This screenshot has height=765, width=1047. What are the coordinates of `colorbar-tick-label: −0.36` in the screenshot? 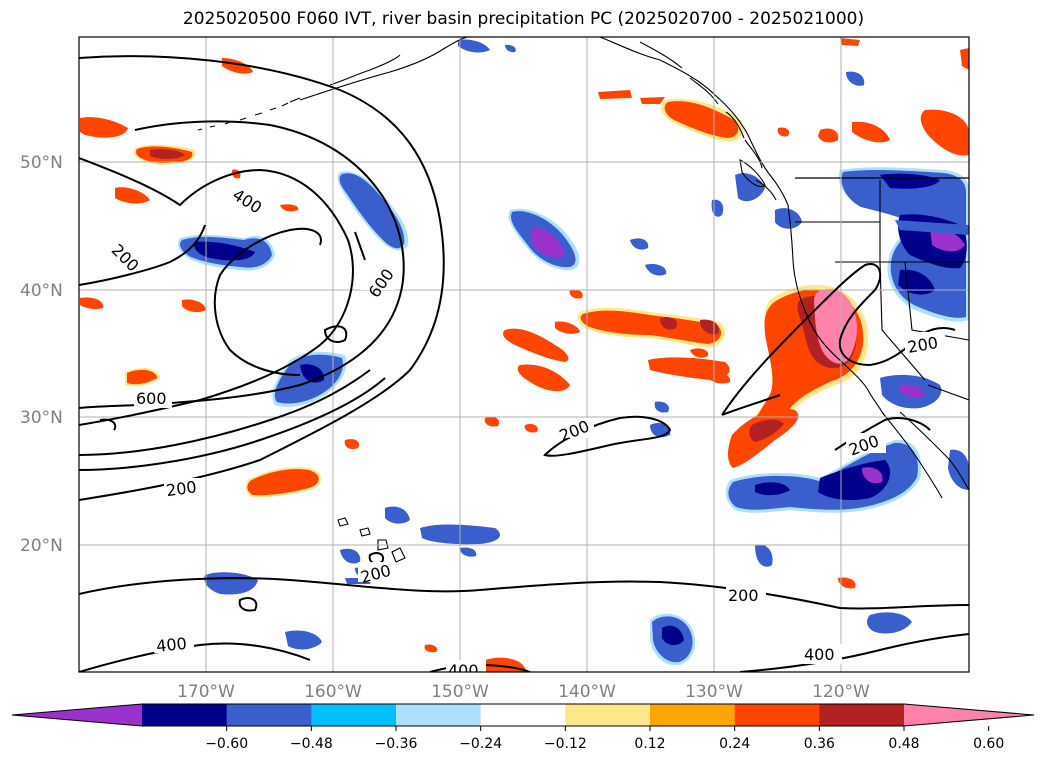 It's located at (396, 744).